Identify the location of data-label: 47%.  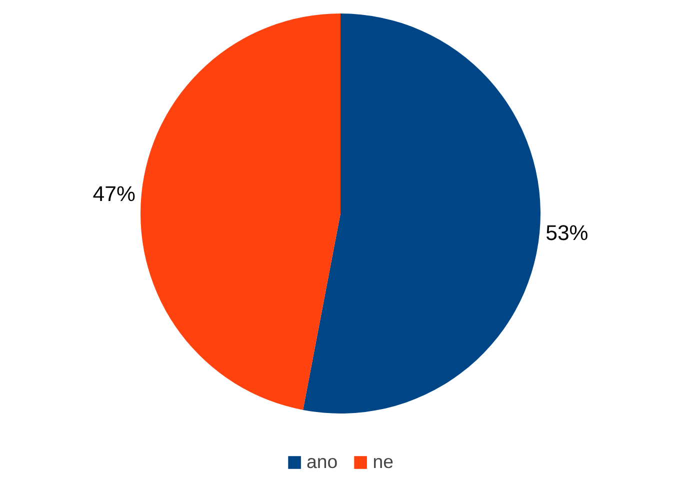
(114, 194).